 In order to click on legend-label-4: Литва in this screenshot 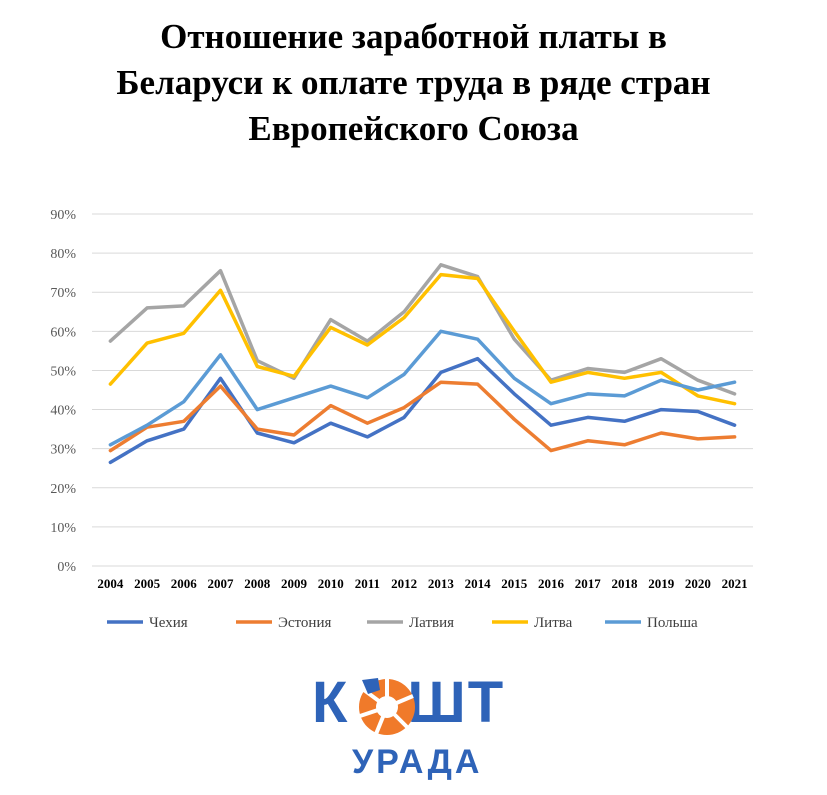, I will do `click(553, 623)`.